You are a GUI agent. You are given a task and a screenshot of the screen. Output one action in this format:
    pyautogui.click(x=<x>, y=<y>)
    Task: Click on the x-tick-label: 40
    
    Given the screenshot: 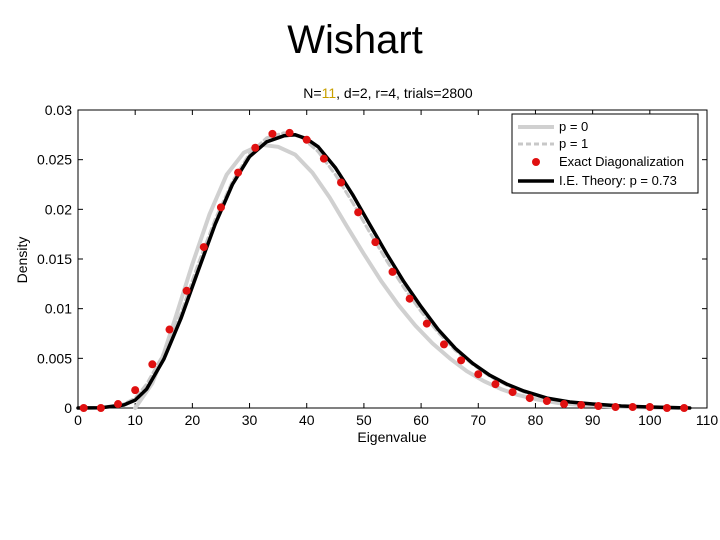 What is the action you would take?
    pyautogui.click(x=307, y=420)
    